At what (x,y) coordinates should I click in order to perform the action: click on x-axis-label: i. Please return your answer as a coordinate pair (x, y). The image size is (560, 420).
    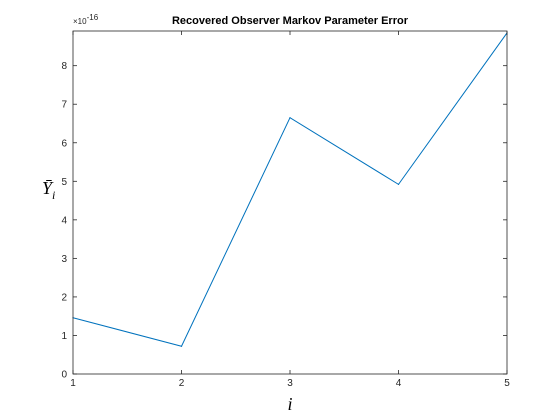
    Looking at the image, I should click on (289, 404).